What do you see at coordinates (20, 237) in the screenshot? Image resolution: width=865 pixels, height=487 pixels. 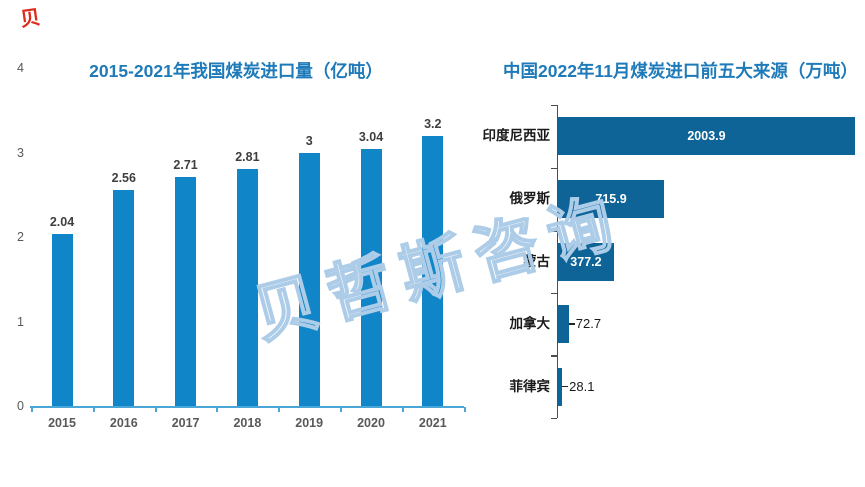 I see `y-axis-tick-label: 2` at bounding box center [20, 237].